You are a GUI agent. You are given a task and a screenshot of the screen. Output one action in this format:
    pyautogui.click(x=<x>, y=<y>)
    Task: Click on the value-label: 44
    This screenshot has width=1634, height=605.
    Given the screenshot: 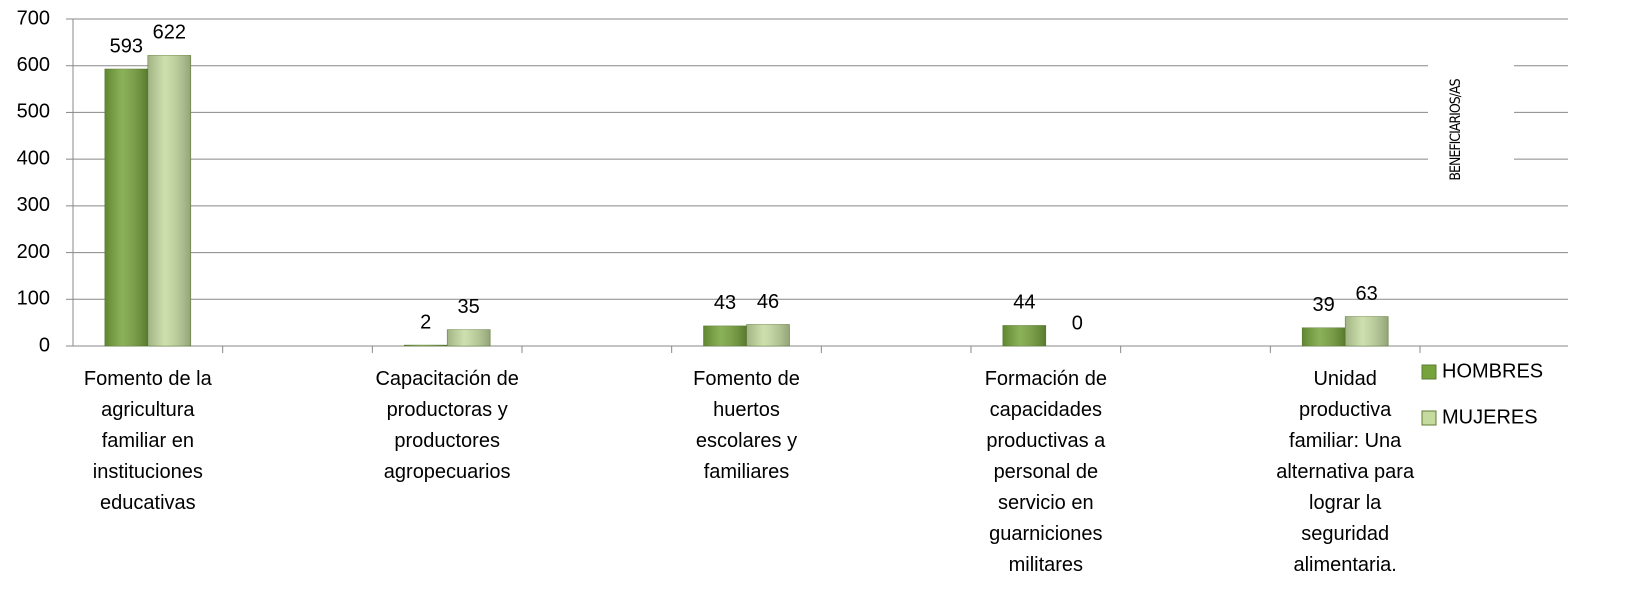 What is the action you would take?
    pyautogui.click(x=1024, y=303)
    